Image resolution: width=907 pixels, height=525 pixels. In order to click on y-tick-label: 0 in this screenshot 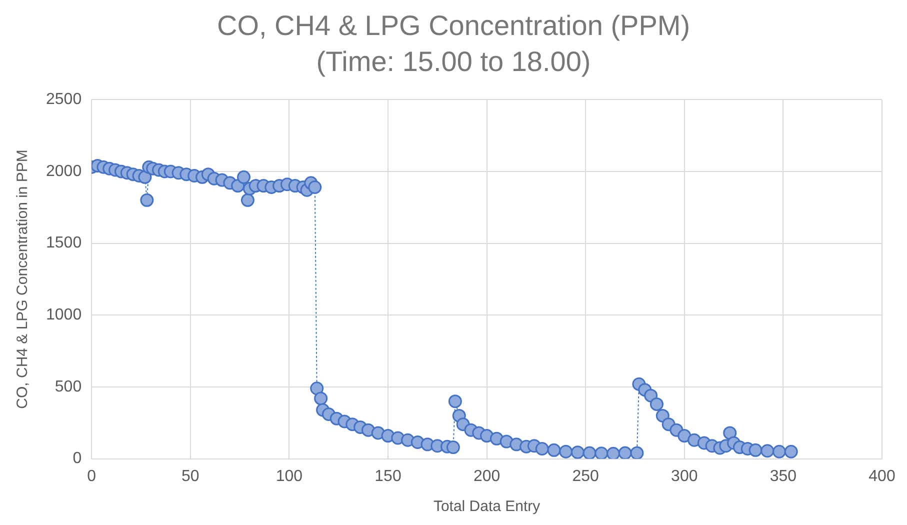, I will do `click(77, 459)`.